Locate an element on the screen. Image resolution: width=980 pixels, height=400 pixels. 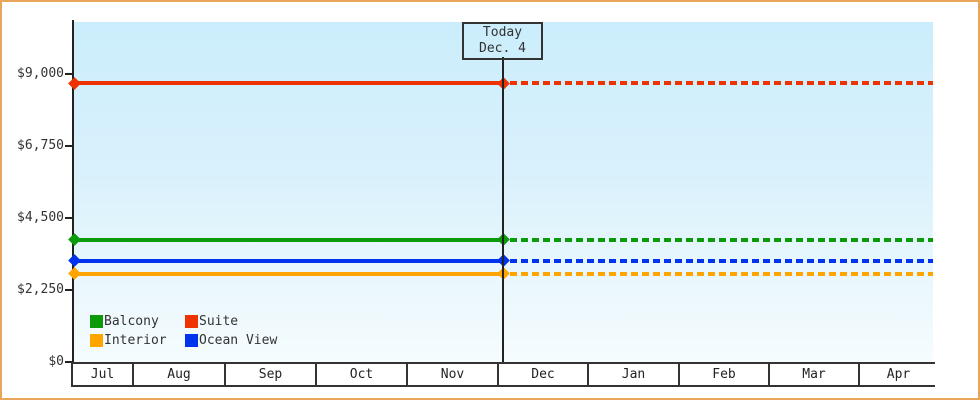
y-tick-label: $6,750 is located at coordinates (40, 145).